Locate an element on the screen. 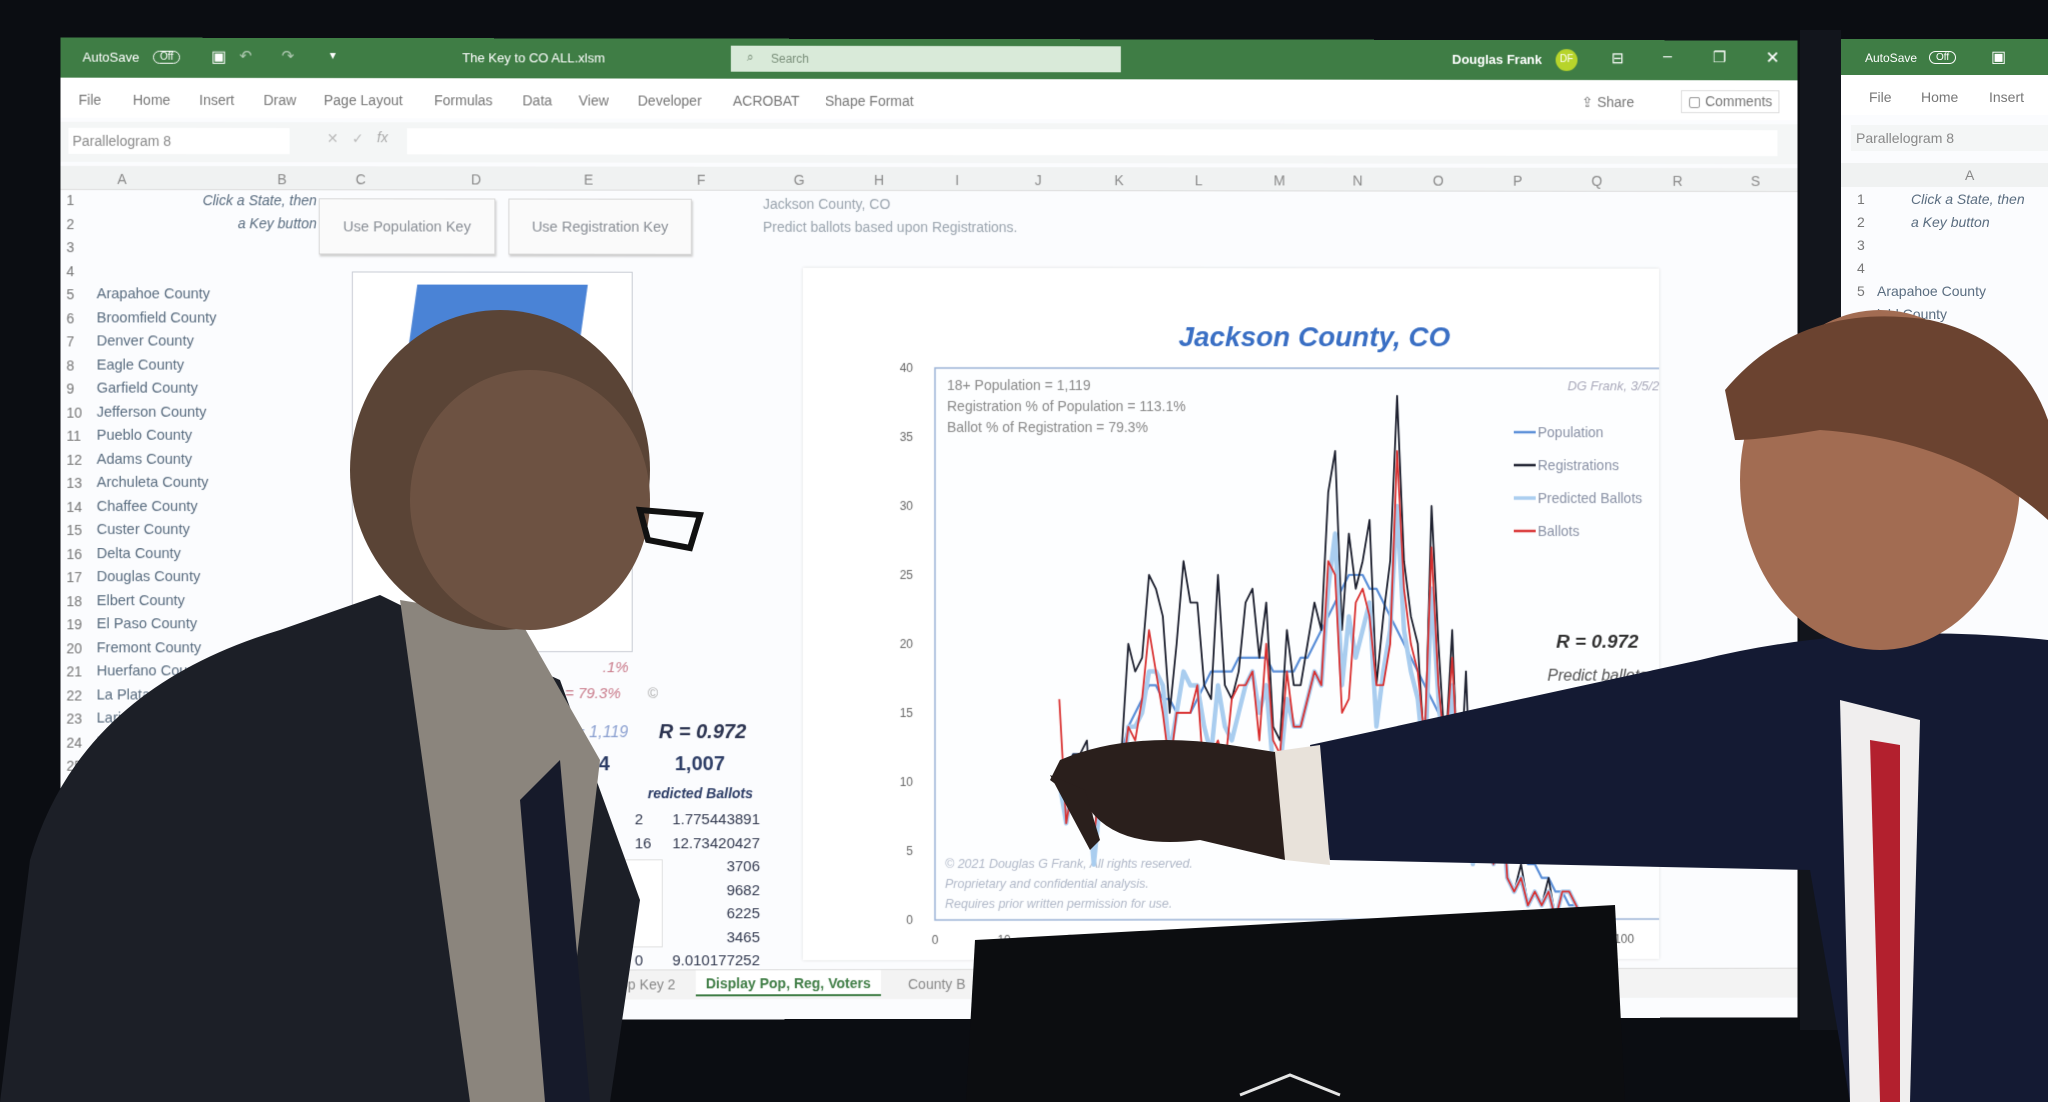 This screenshot has height=1102, width=2048. tab-file: File is located at coordinates (1880, 97).